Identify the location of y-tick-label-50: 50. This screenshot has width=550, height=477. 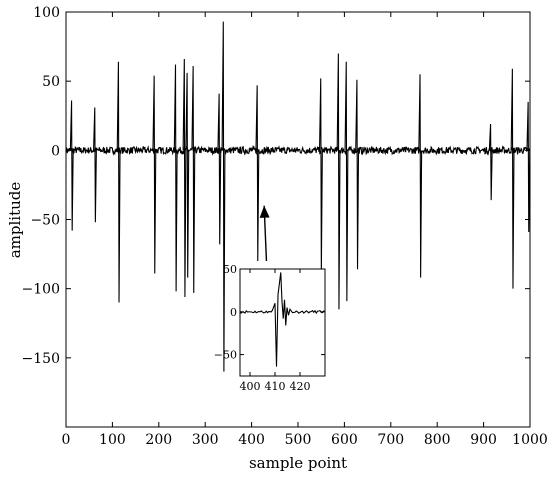
(51, 82).